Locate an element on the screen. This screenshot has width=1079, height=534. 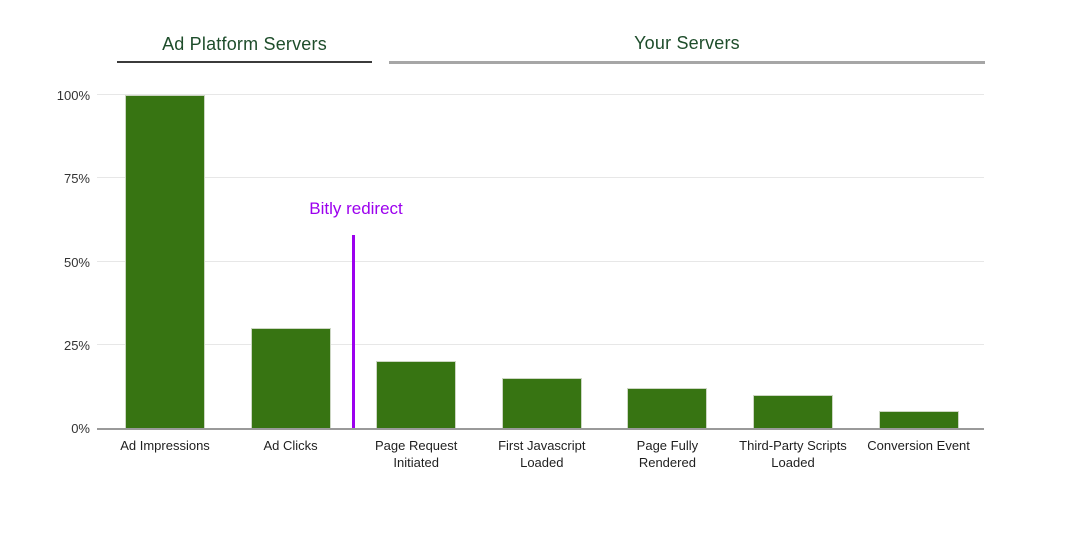
bar-Ad Impressions is located at coordinates (165, 261).